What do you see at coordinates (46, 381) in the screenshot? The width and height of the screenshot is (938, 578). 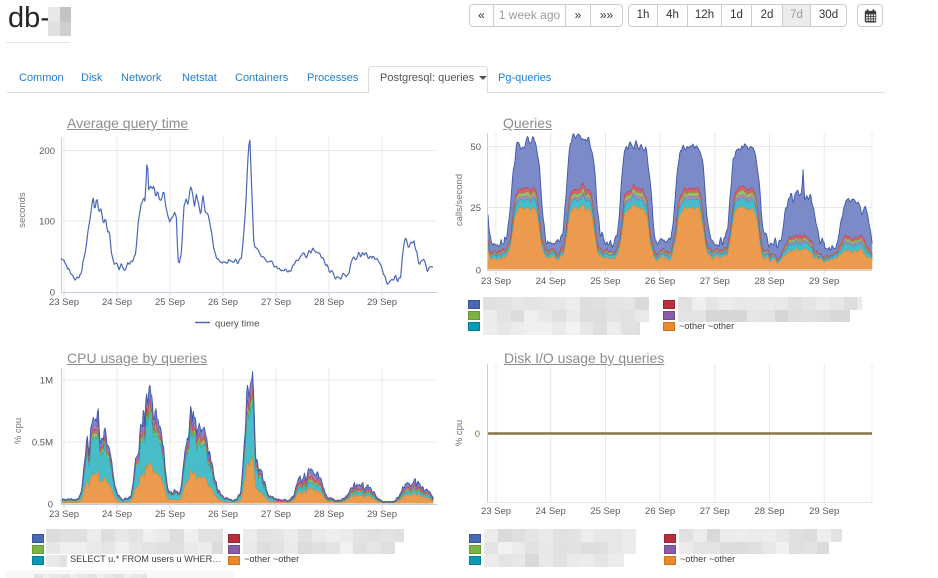 I see `svg-text: 1M` at bounding box center [46, 381].